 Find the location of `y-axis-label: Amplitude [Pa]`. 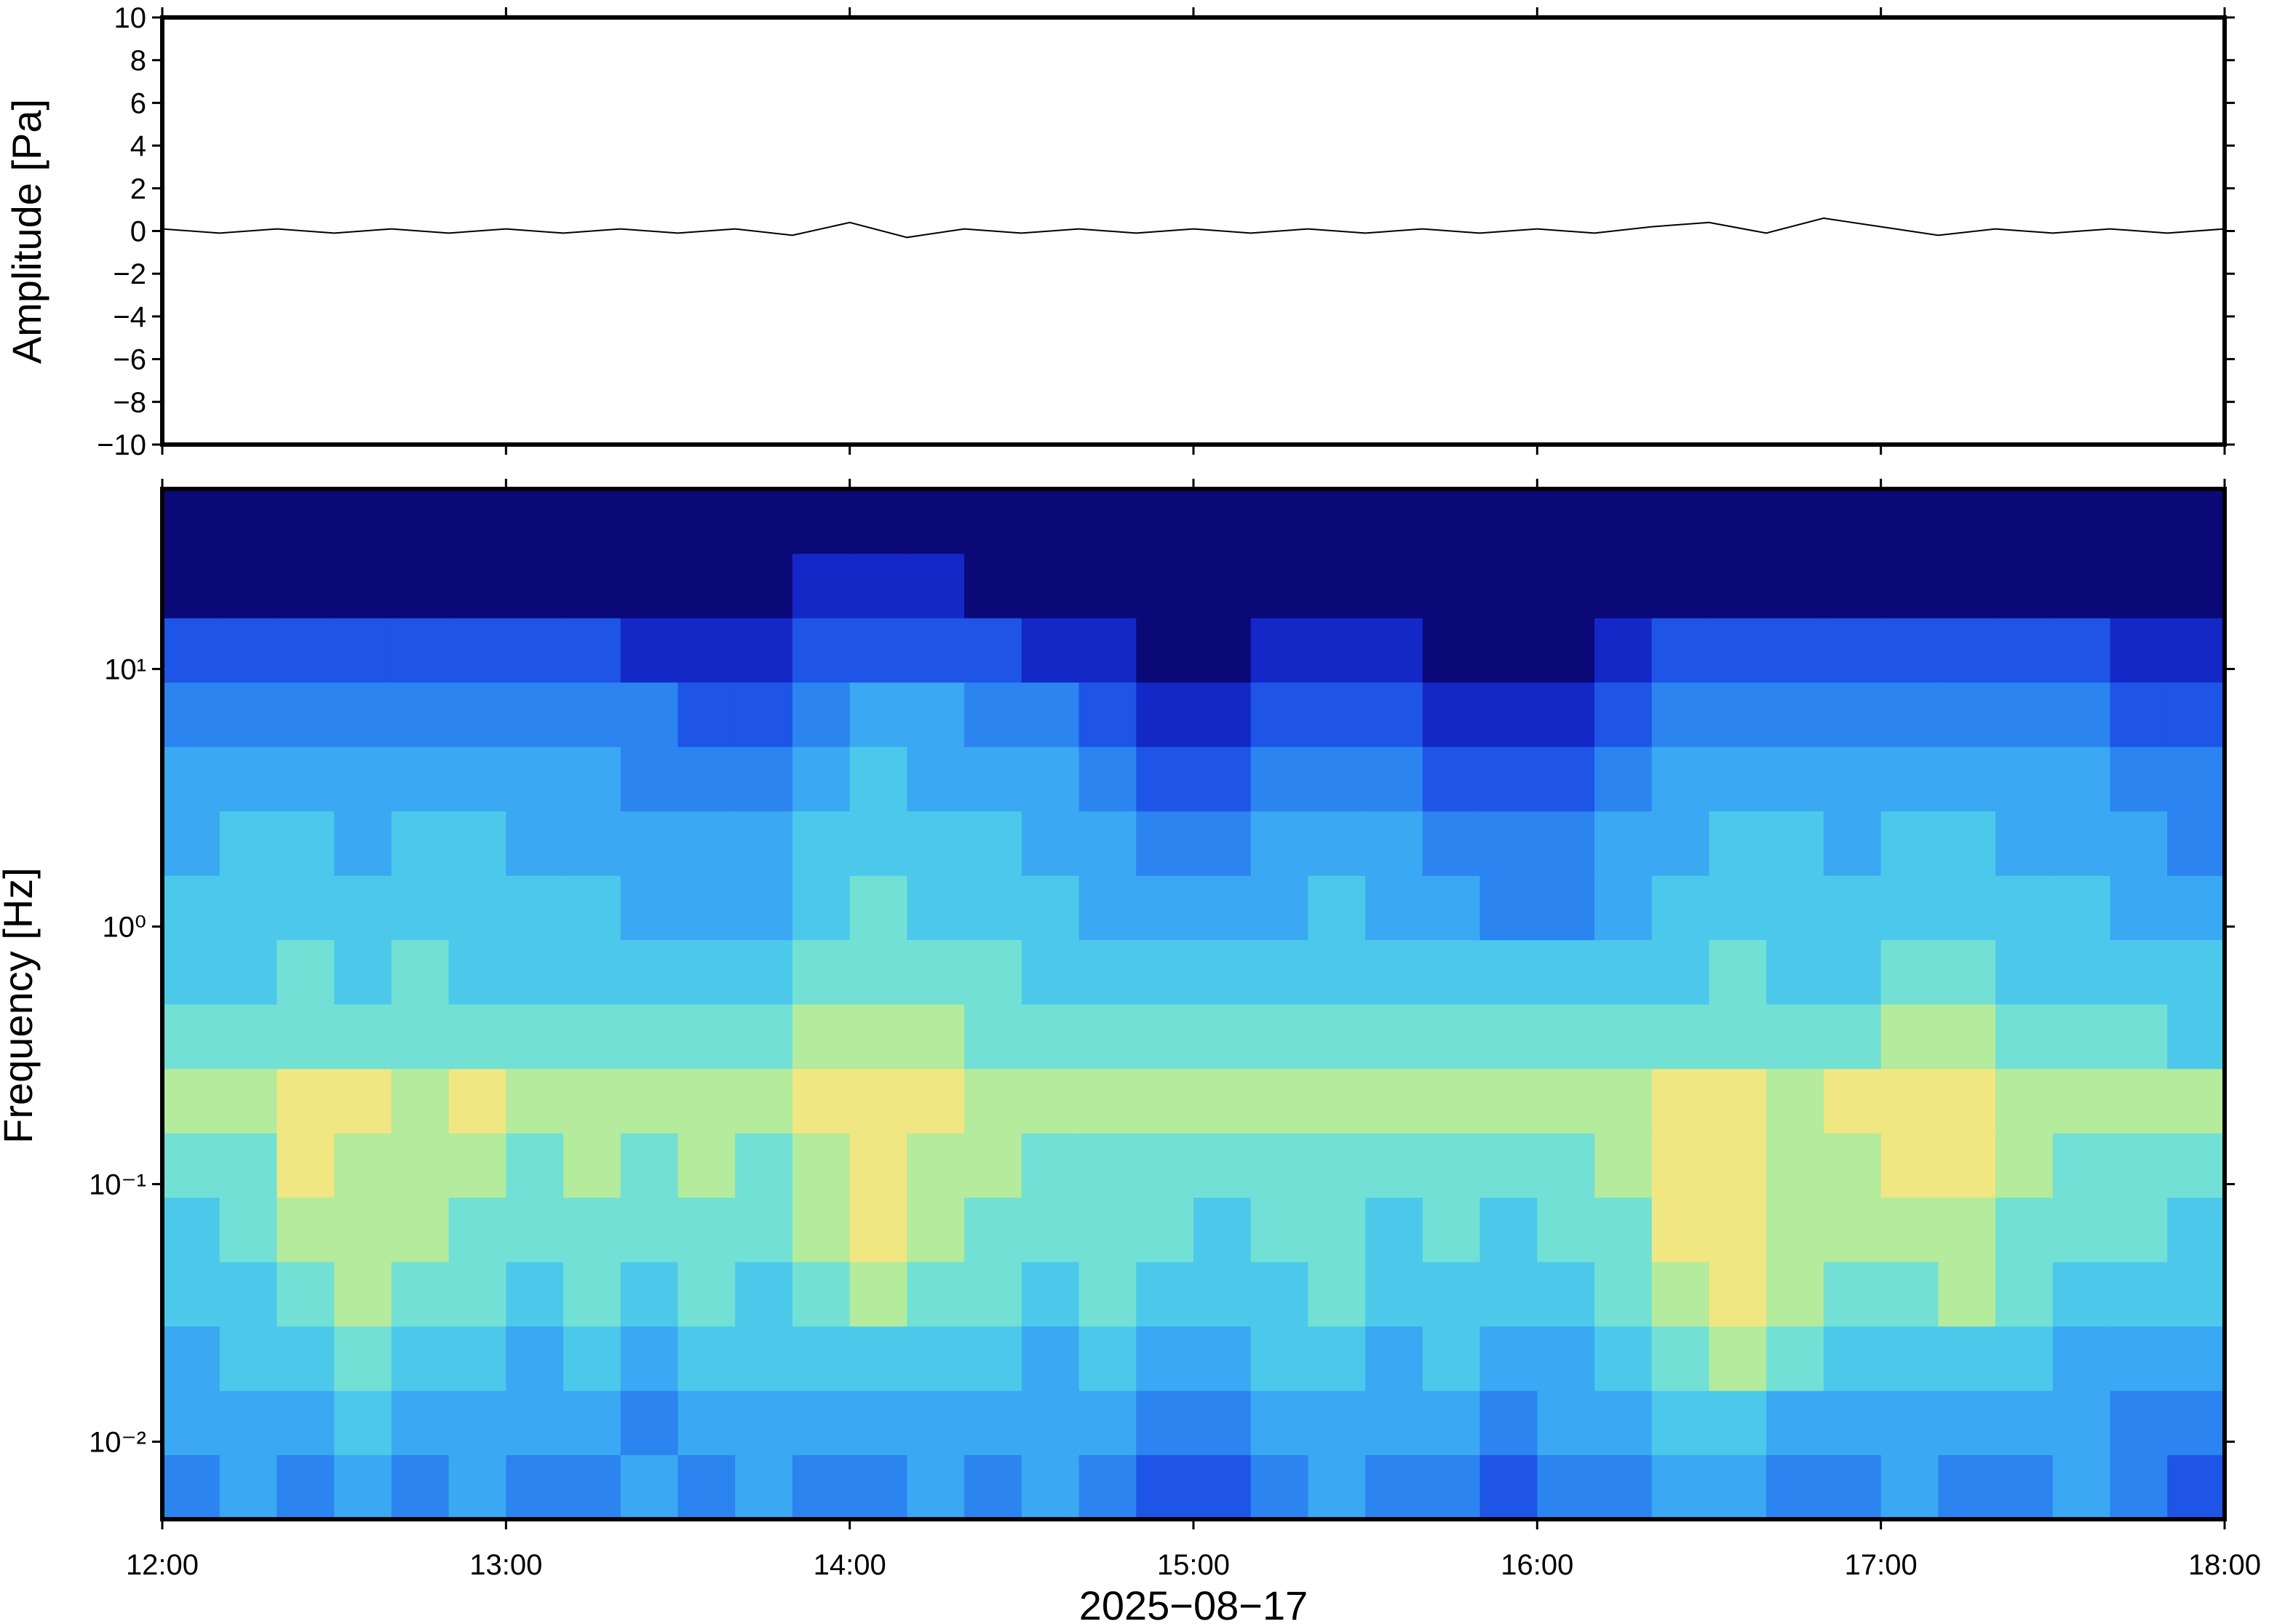

y-axis-label: Amplitude [Pa] is located at coordinates (27, 231).